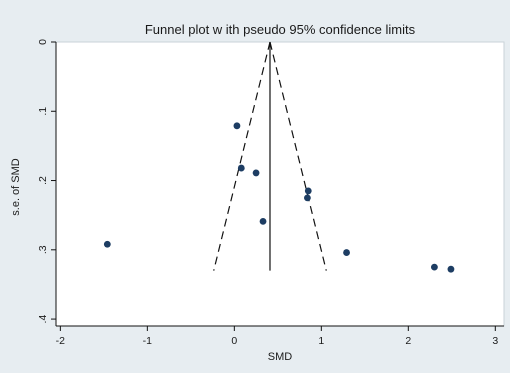 The height and width of the screenshot is (373, 510). I want to click on x-axis-label: SMD, so click(280, 357).